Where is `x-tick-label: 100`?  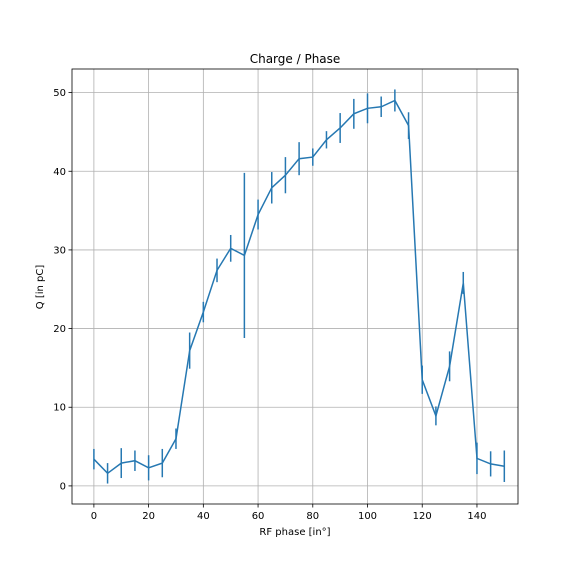
x-tick-label: 100 is located at coordinates (367, 516).